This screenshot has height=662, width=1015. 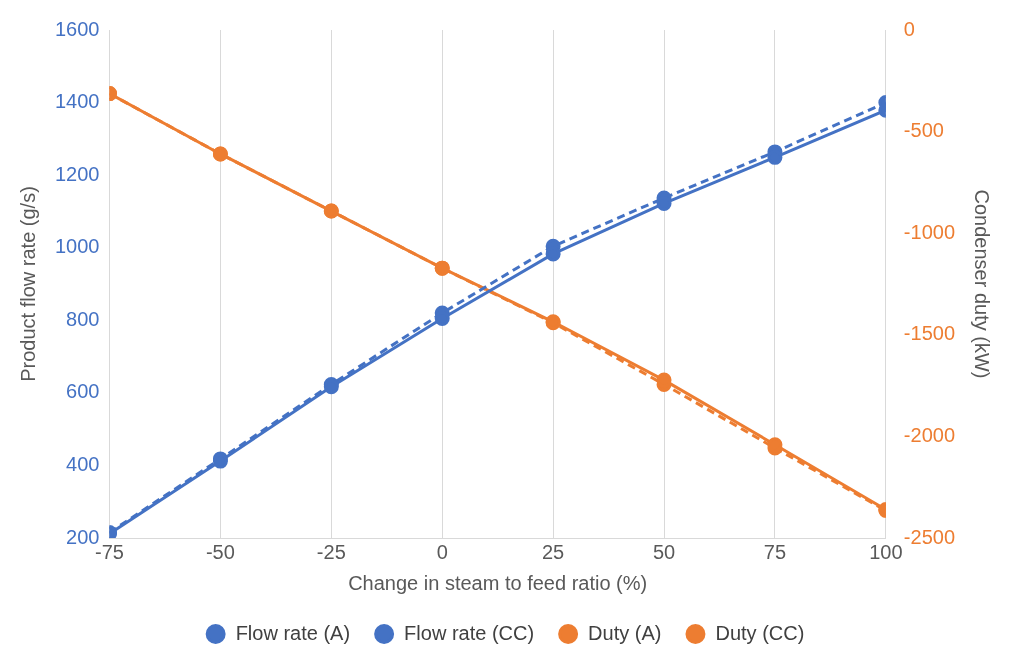 I want to click on x-tick-label: 50, so click(x=664, y=551).